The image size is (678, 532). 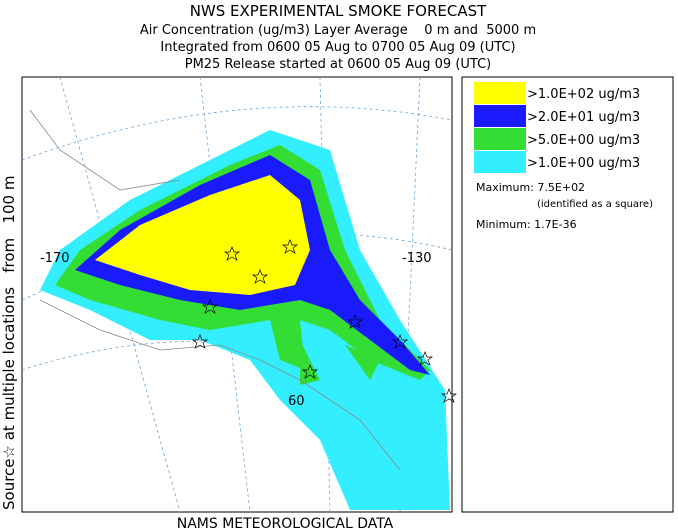 What do you see at coordinates (583, 117) in the screenshot?
I see `legend-label: >2.0E+01 ug/m3` at bounding box center [583, 117].